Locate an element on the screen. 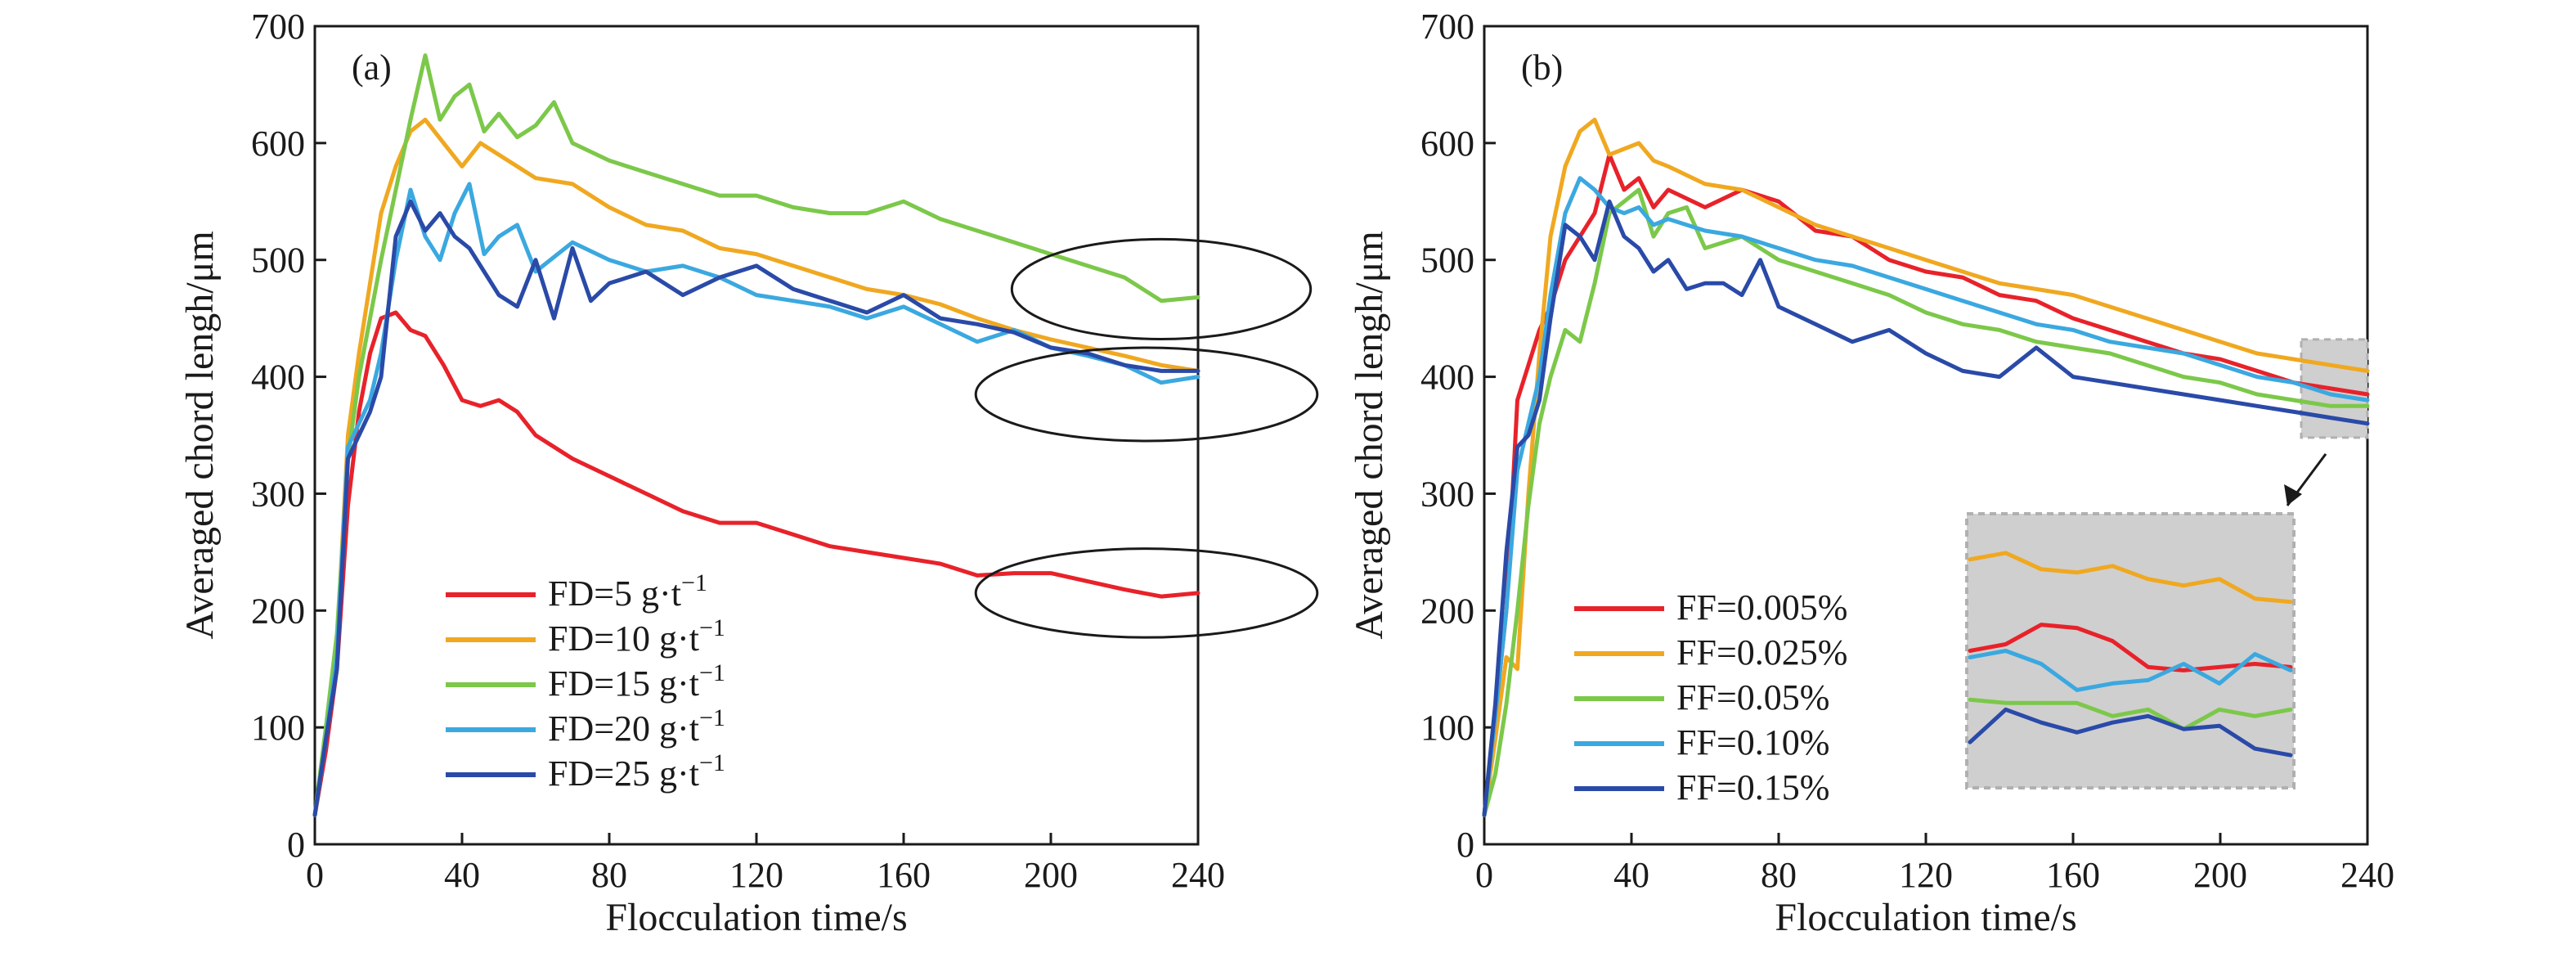  zoom-arrow-head is located at coordinates (2293, 495).